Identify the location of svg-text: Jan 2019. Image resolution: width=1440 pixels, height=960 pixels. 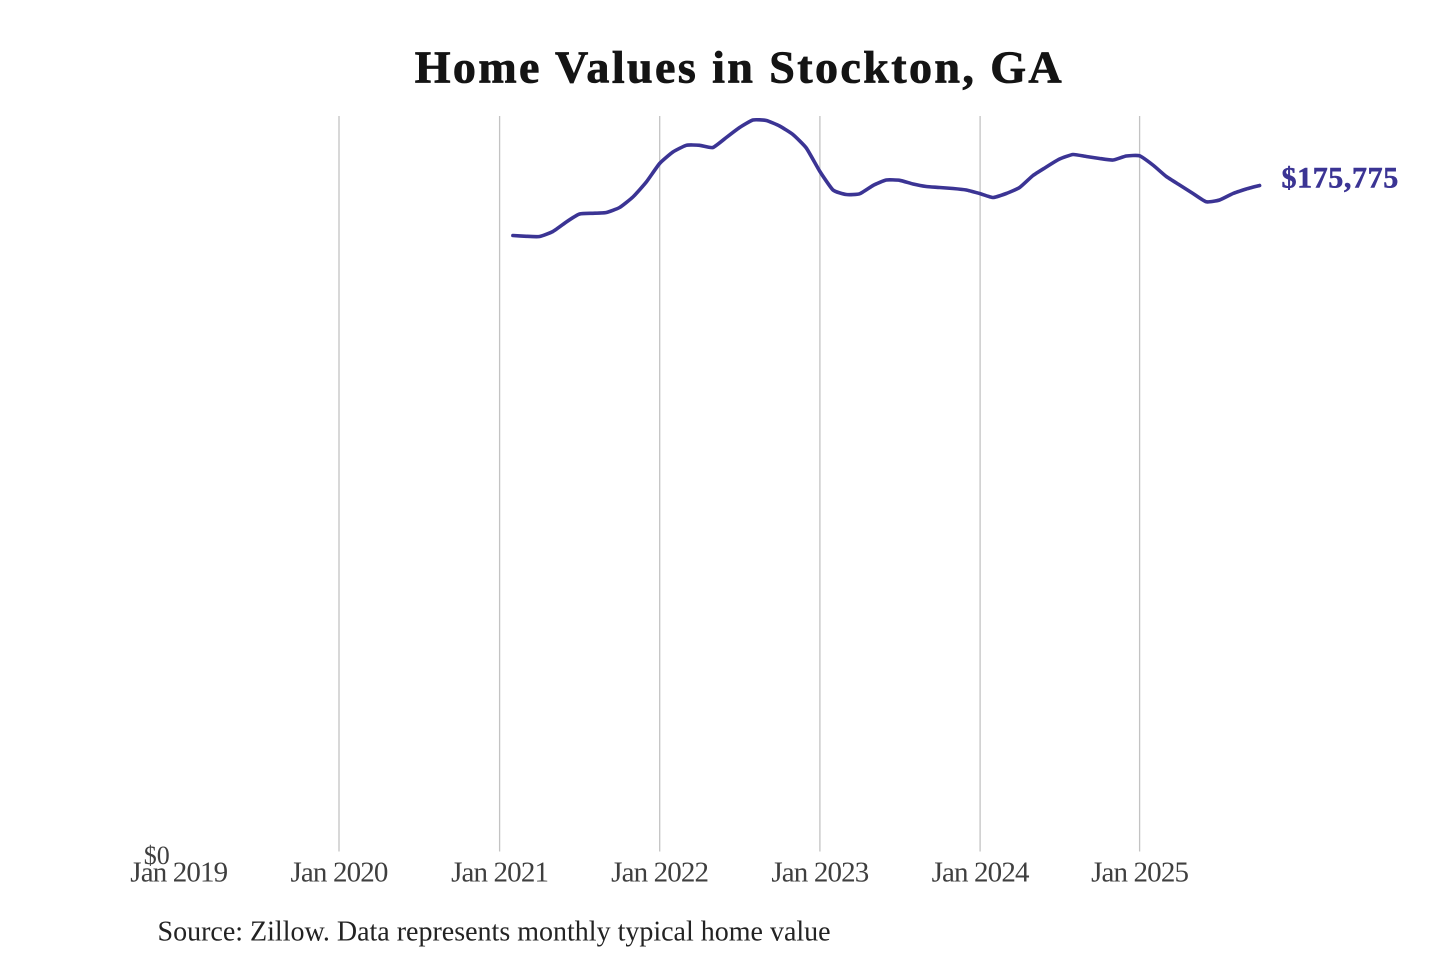
(178, 873).